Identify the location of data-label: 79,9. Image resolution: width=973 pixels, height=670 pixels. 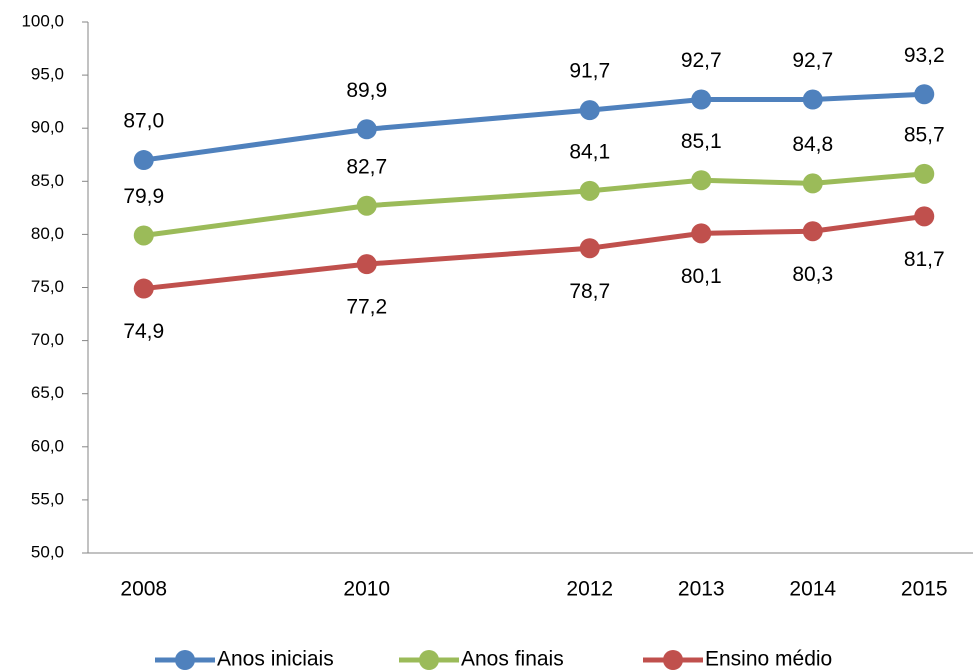
(143, 196).